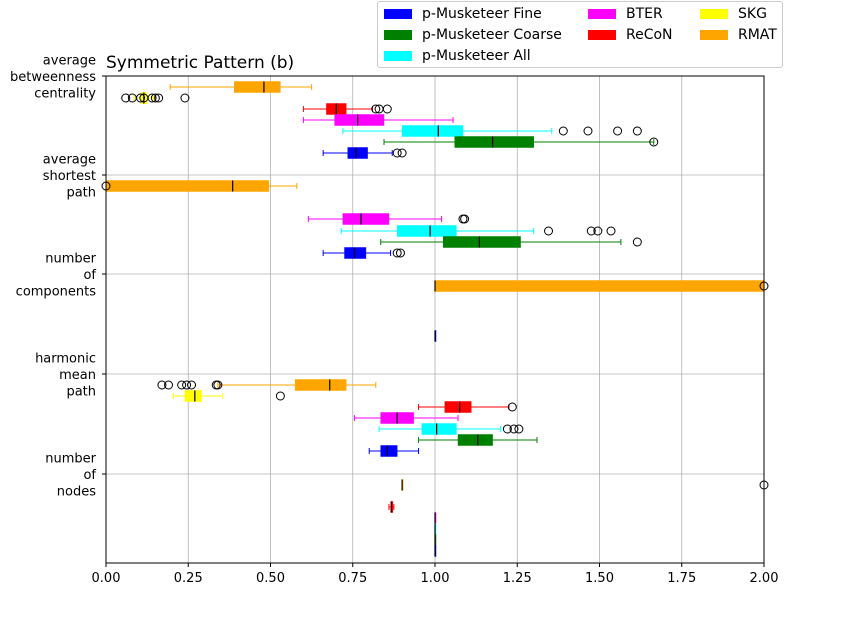 This screenshot has width=849, height=632. I want to click on box-p-musketeer-all-average-shortest-path, so click(478, 231).